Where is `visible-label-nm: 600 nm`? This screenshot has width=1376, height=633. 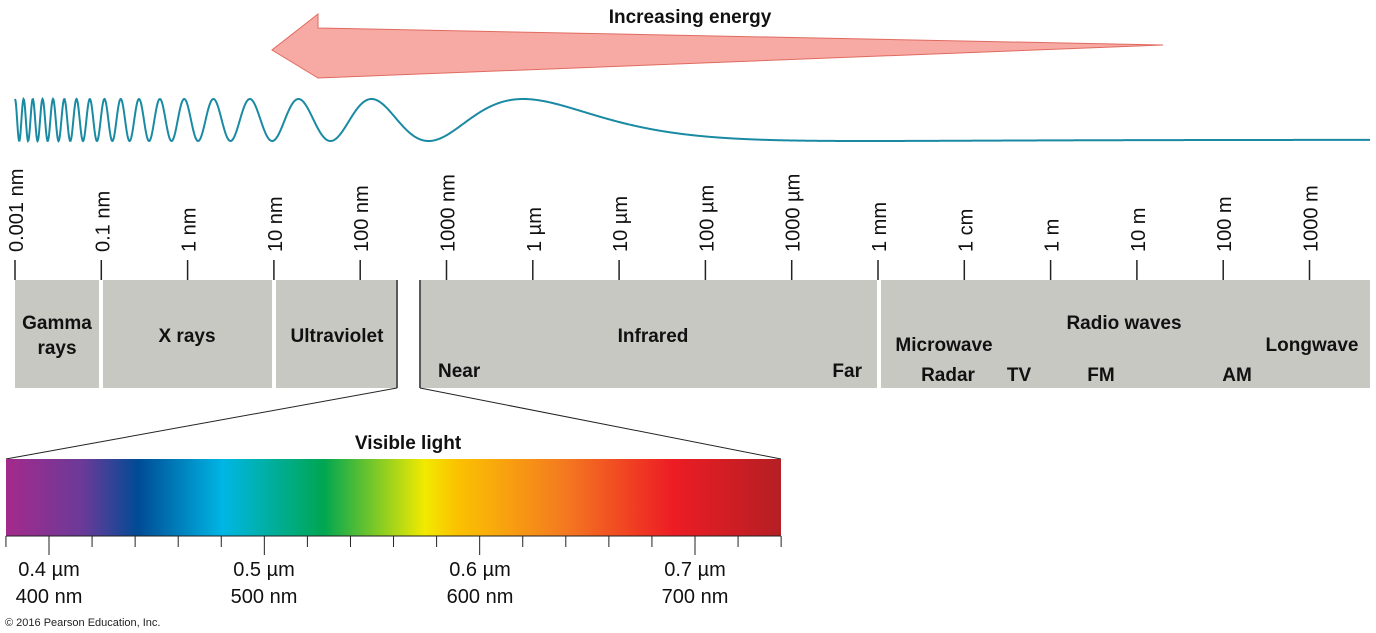
visible-label-nm: 600 nm is located at coordinates (480, 597).